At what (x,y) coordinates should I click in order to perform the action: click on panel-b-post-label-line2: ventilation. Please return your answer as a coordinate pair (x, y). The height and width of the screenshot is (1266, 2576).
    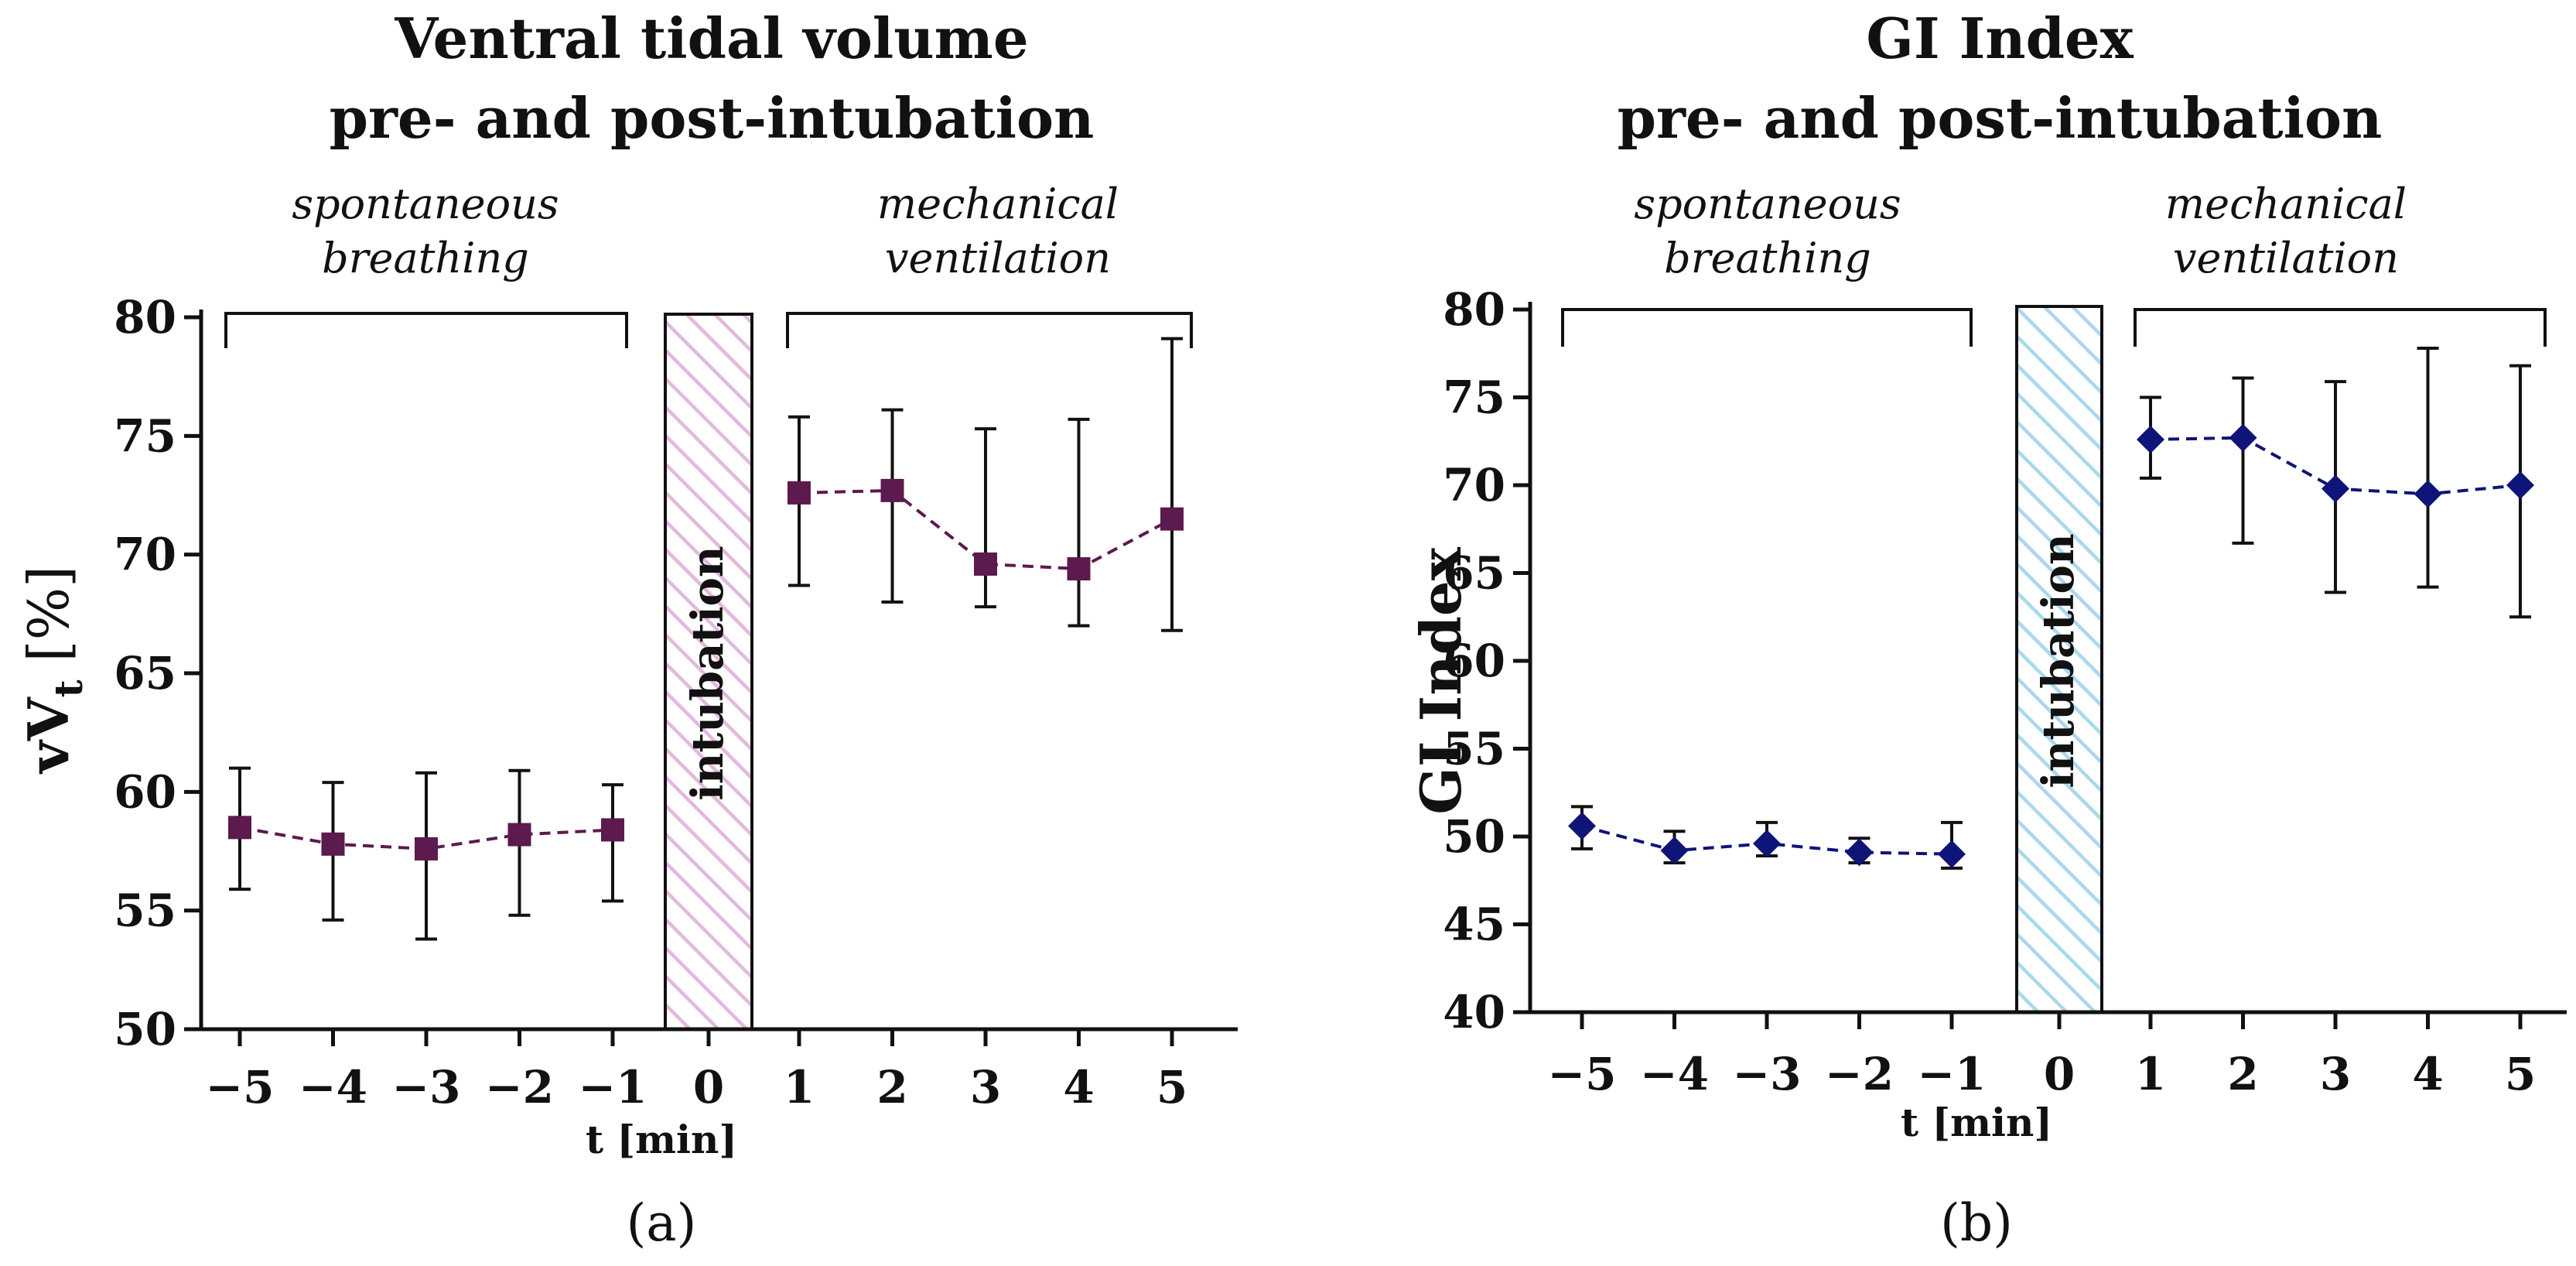
    Looking at the image, I should click on (2286, 258).